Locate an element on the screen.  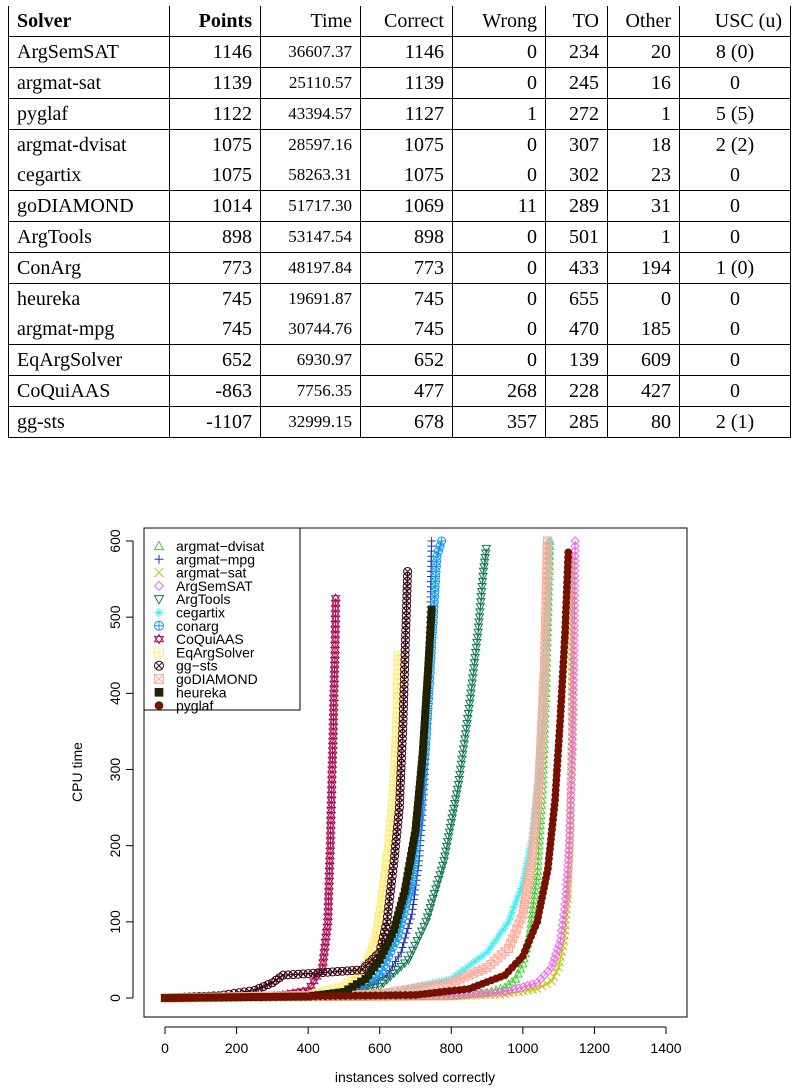
cell-time: 28597.16 is located at coordinates (310, 144).